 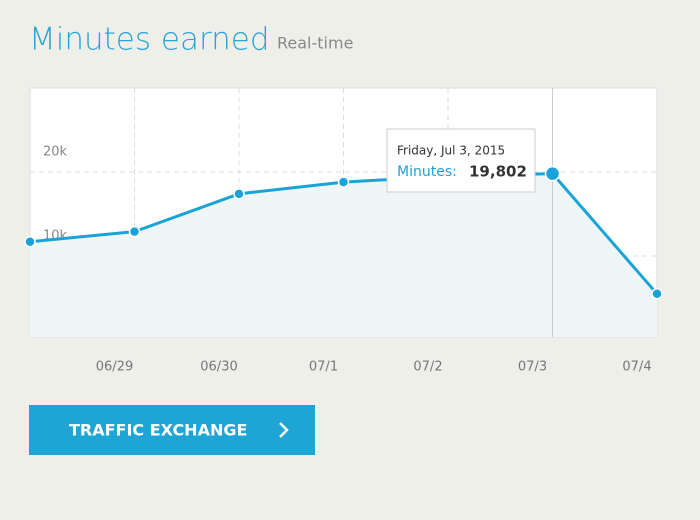 I want to click on button-bg, so click(x=172, y=430).